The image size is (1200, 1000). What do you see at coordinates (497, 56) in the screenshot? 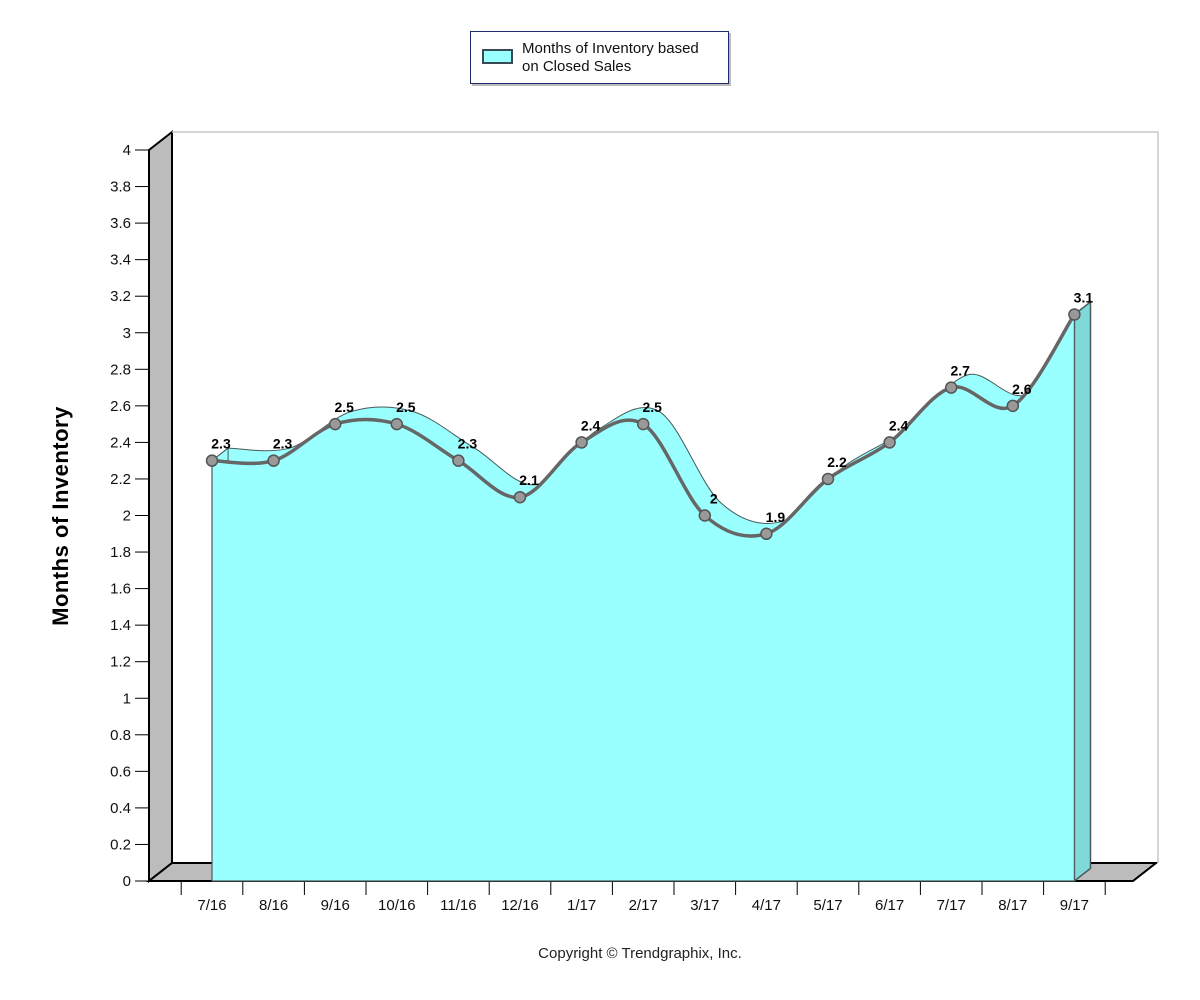
I see `legend-swatch` at bounding box center [497, 56].